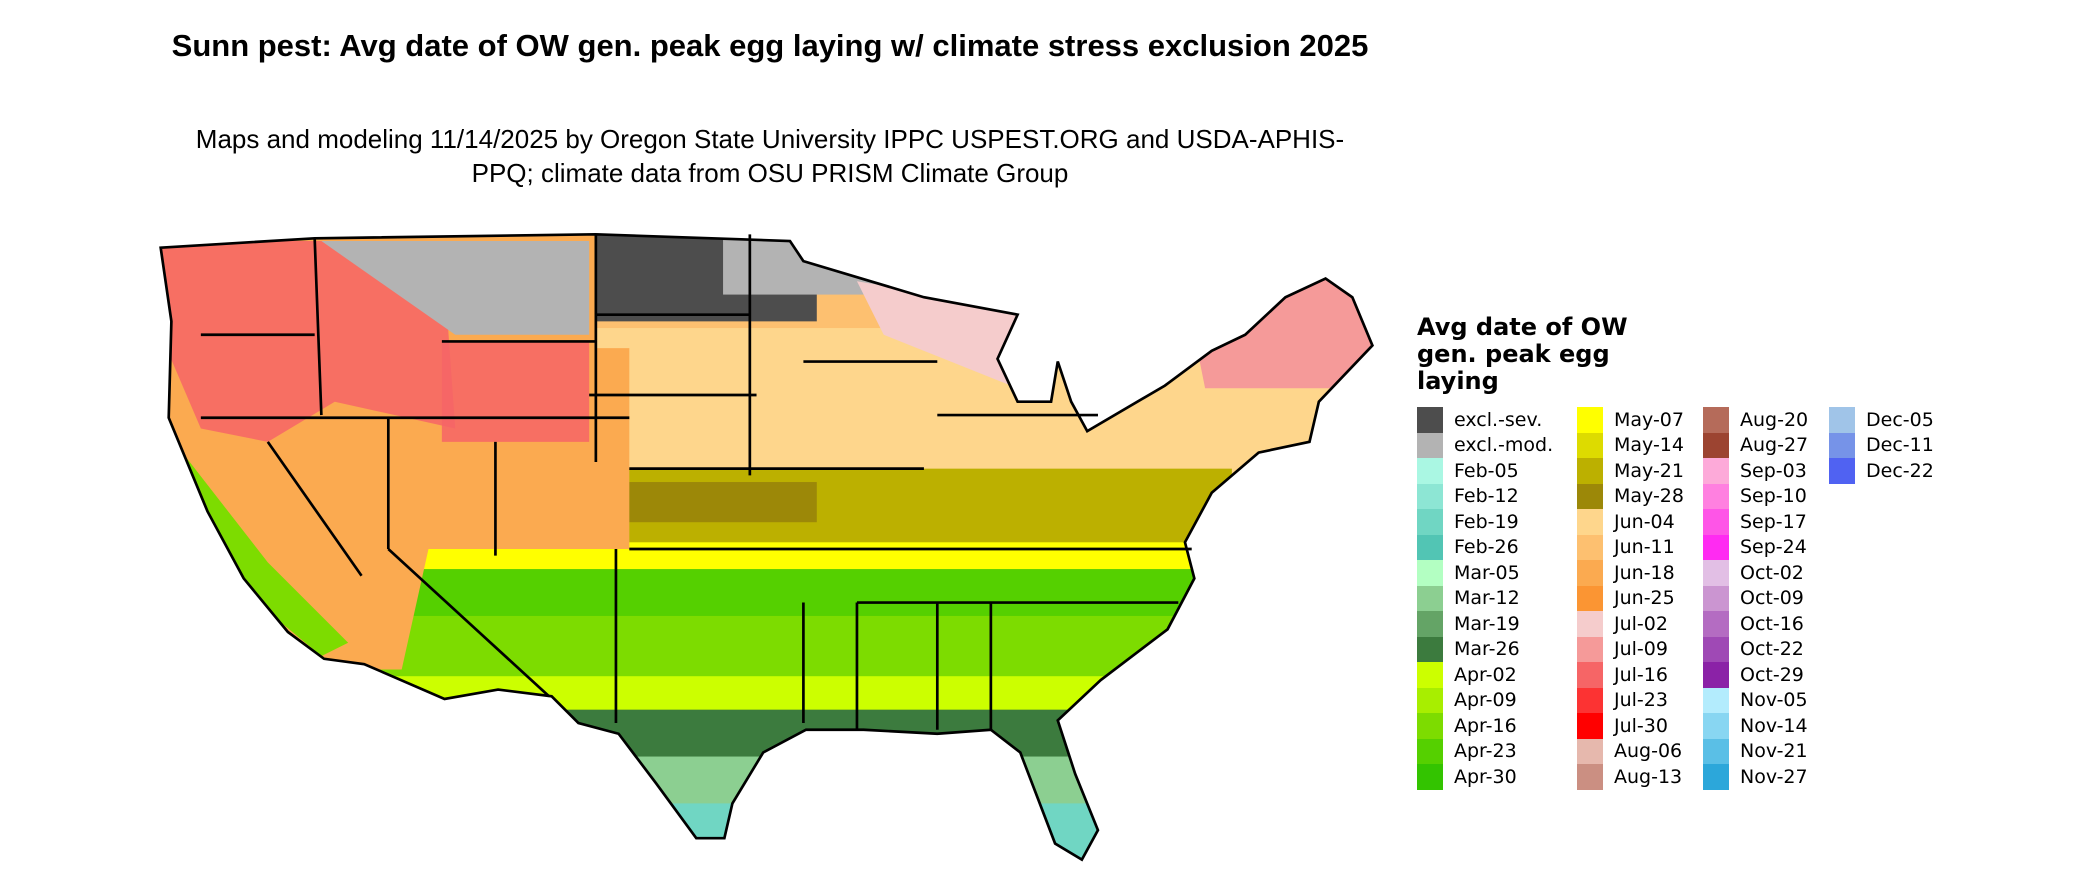  Describe the element at coordinates (1774, 700) in the screenshot. I see `legend-label: Nov-05` at that location.